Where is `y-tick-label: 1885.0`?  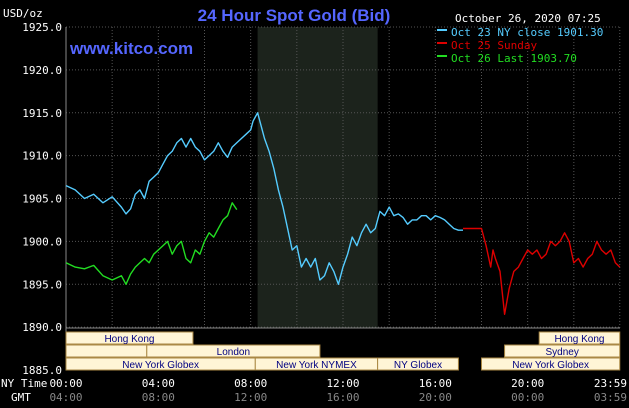
y-tick-label: 1885.0 is located at coordinates (42, 370).